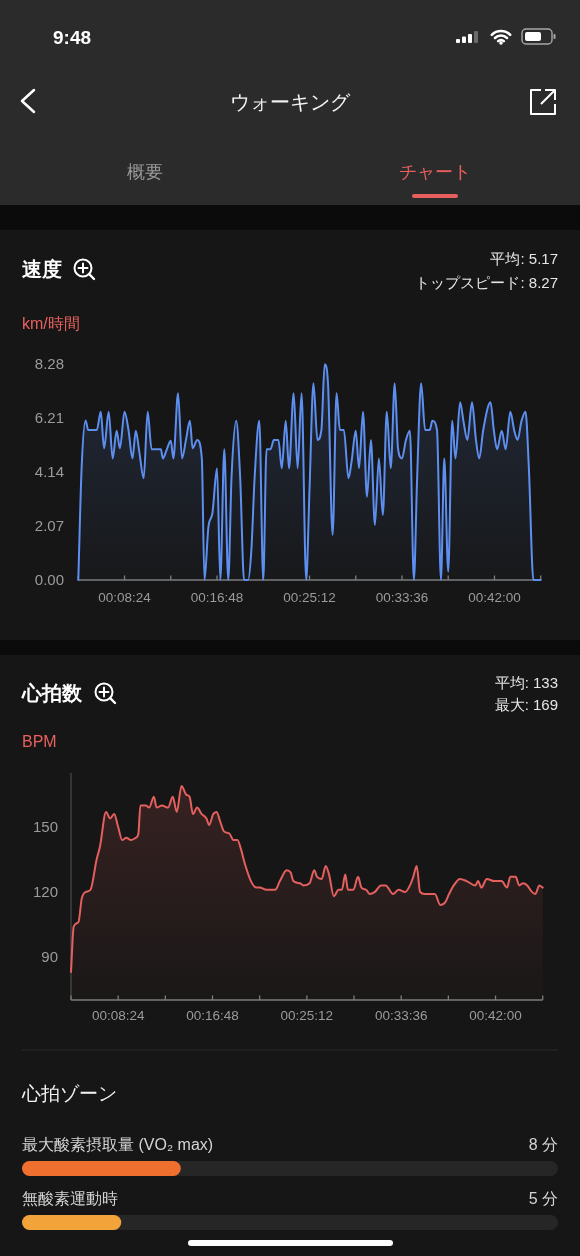 This screenshot has width=580, height=1256. What do you see at coordinates (524, 258) in the screenshot?
I see `text: 平均: 5.17` at bounding box center [524, 258].